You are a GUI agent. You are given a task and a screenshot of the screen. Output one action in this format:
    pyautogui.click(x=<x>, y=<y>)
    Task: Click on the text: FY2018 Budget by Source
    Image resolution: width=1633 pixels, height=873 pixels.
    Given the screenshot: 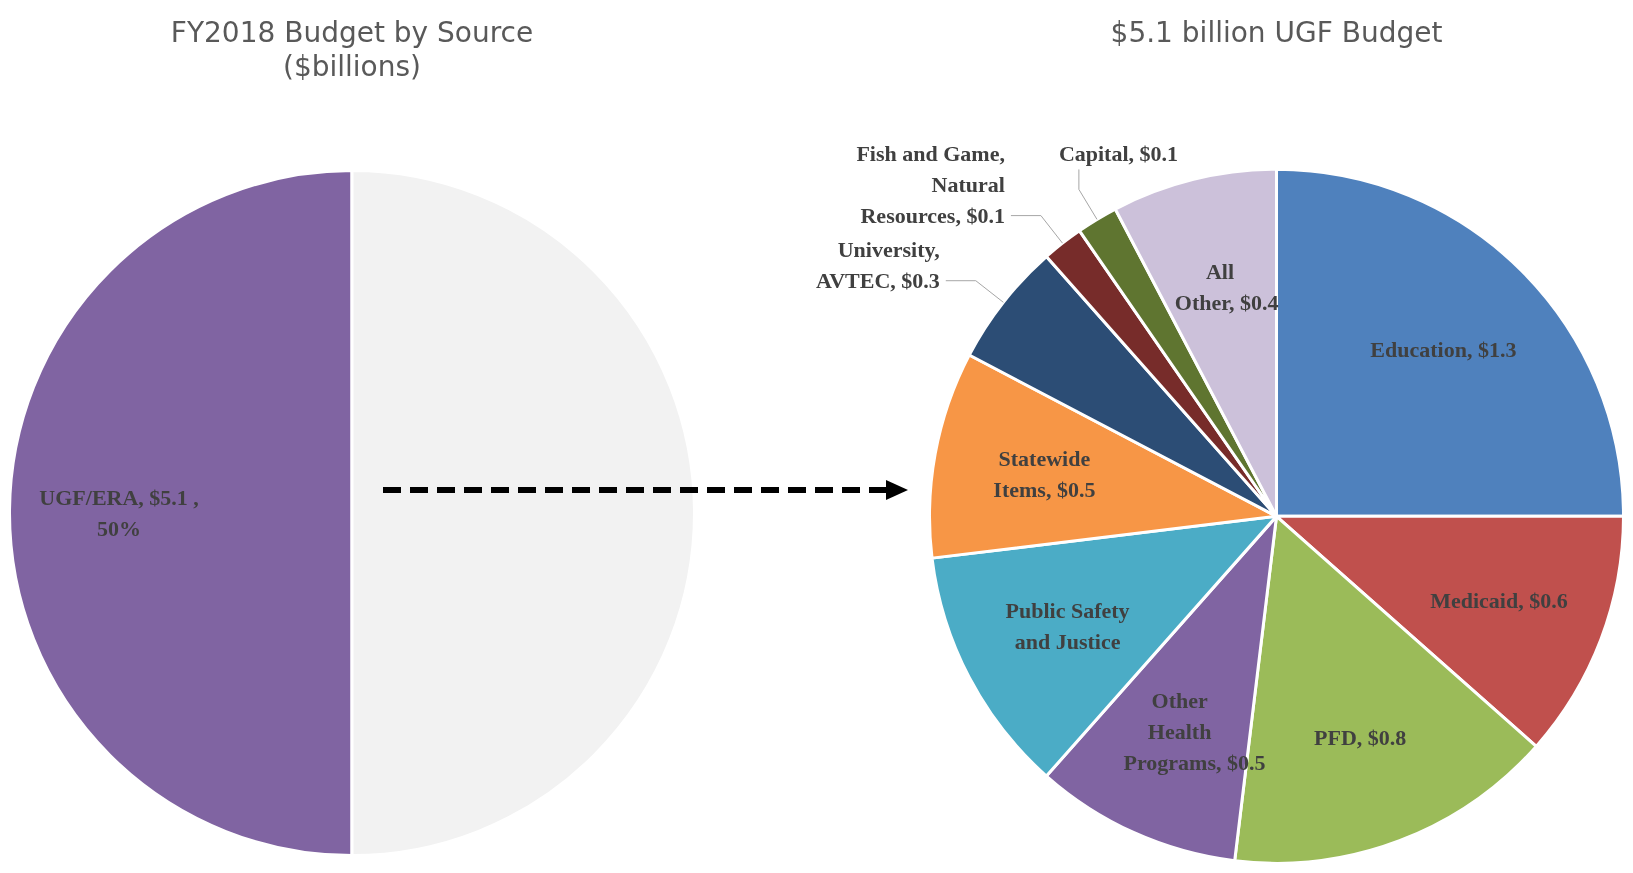 What is the action you would take?
    pyautogui.click(x=352, y=33)
    